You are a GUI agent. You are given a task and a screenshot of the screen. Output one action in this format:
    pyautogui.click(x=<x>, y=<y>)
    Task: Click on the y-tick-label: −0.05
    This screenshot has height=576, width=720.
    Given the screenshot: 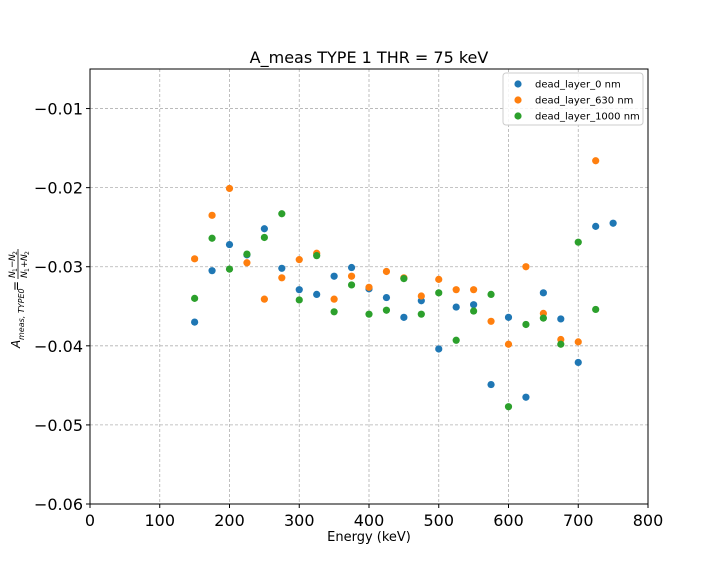 What is the action you would take?
    pyautogui.click(x=58, y=425)
    